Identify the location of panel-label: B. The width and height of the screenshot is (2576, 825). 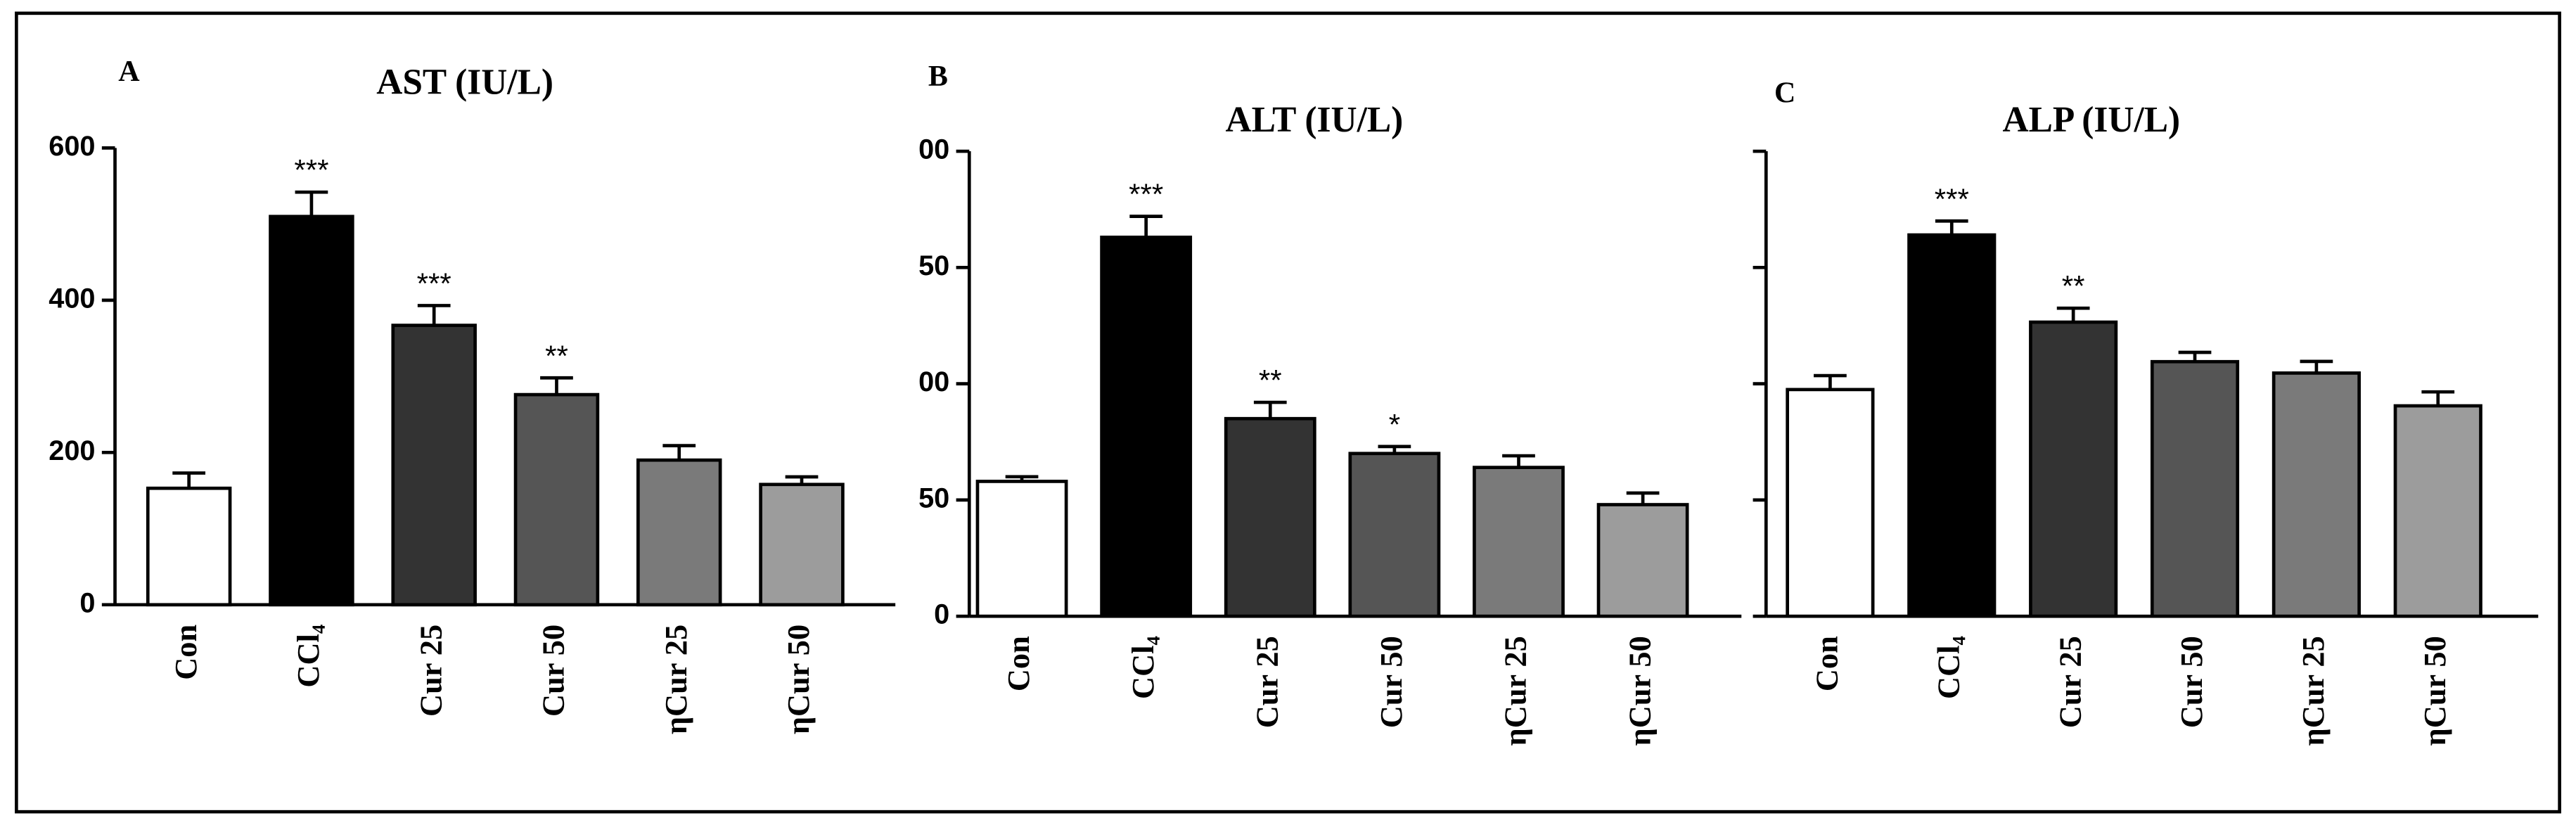
(938, 77).